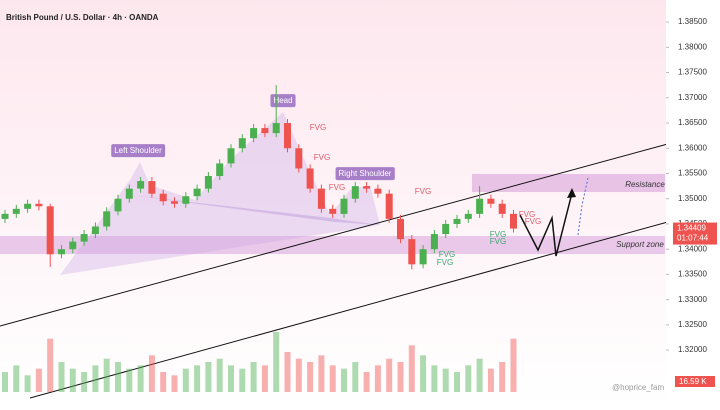 The image size is (720, 410). I want to click on y-tick-label: 1.35000, so click(692, 198).